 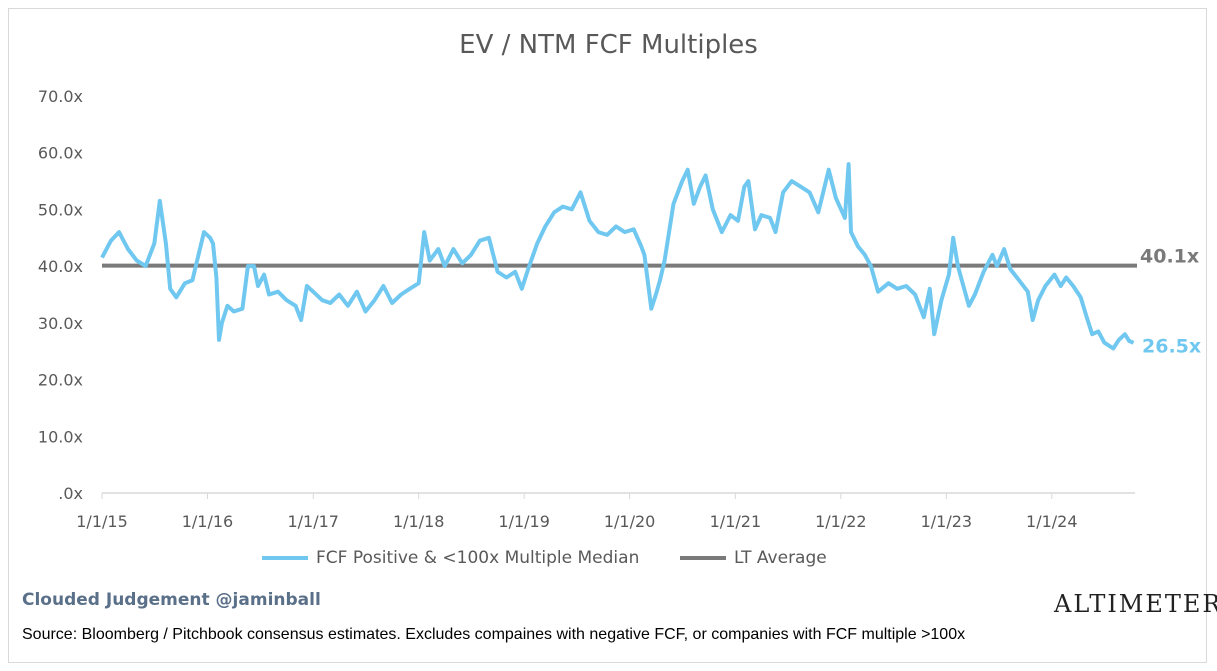 I want to click on x-tick-label: 1/1/17, so click(x=313, y=521).